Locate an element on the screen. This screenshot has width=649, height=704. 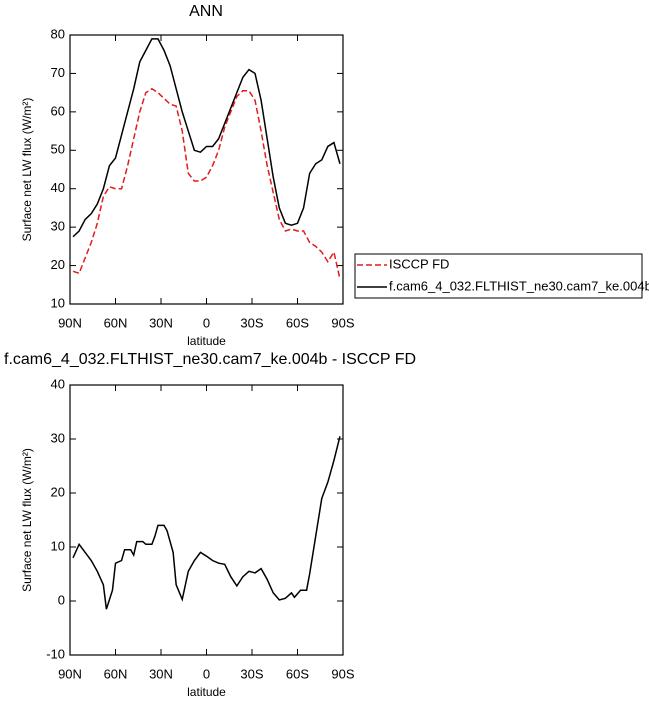
y-tick-label: 50 is located at coordinates (58, 149).